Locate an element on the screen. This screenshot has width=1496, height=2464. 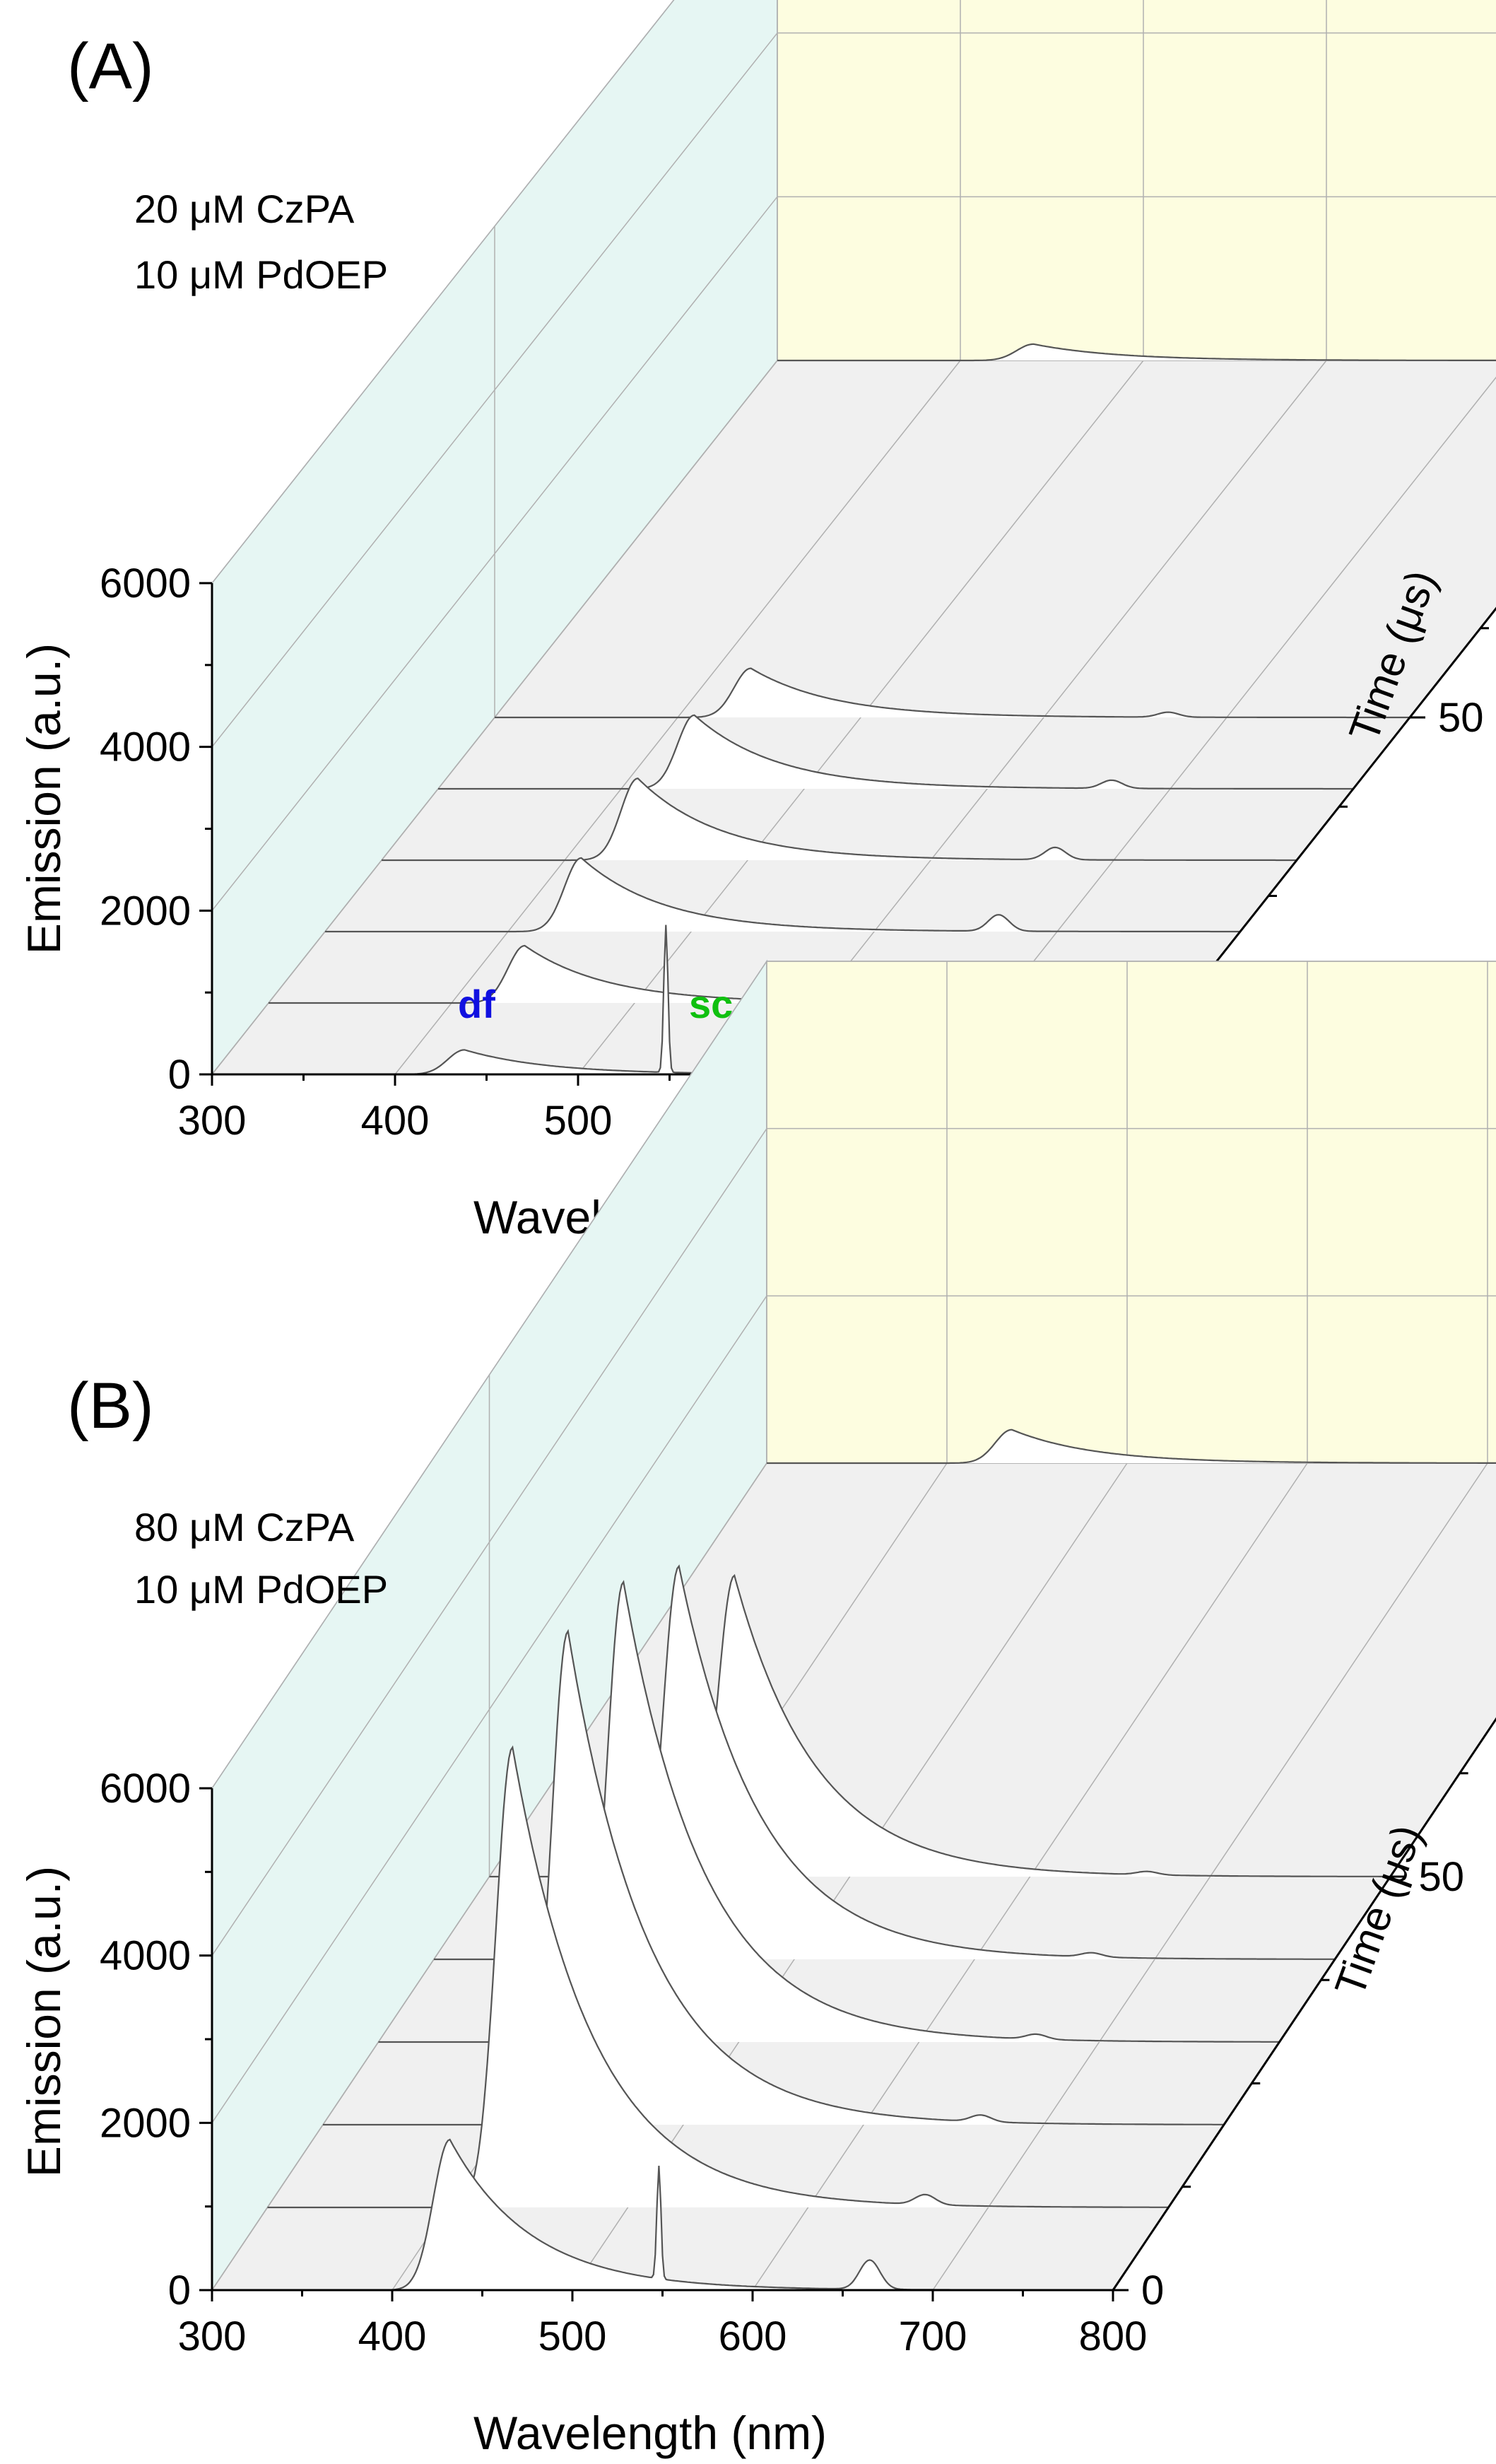
peak-label-df: df is located at coordinates (477, 1004).